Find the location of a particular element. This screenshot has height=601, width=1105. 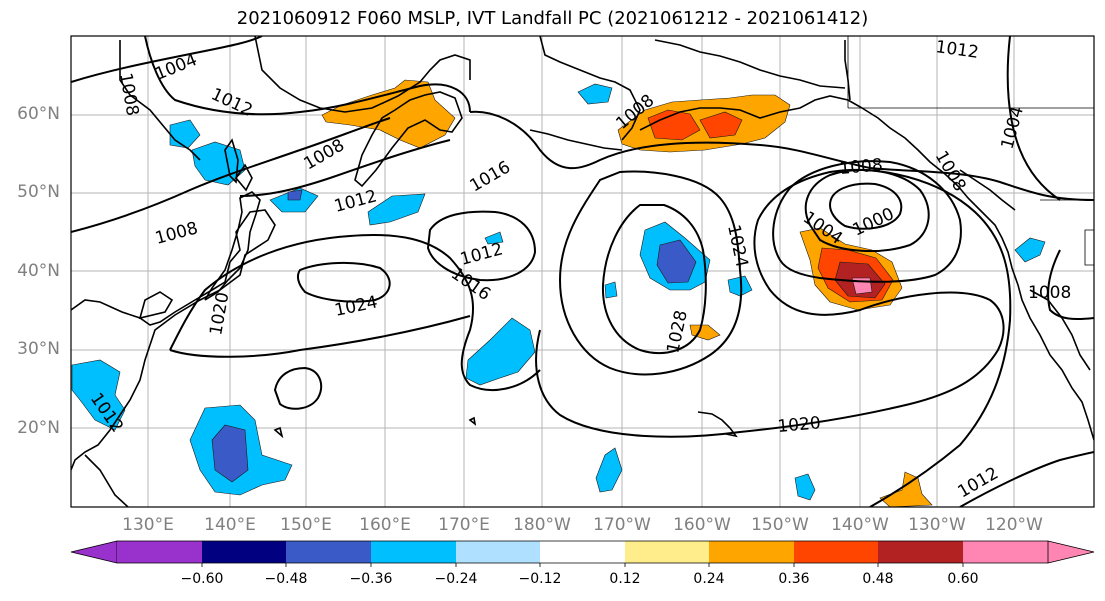

lon-label: 180°W is located at coordinates (542, 525).